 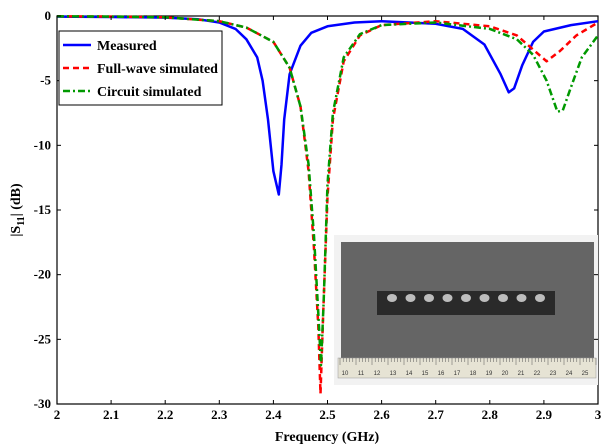 I want to click on ruler-number: 23, so click(x=553, y=374).